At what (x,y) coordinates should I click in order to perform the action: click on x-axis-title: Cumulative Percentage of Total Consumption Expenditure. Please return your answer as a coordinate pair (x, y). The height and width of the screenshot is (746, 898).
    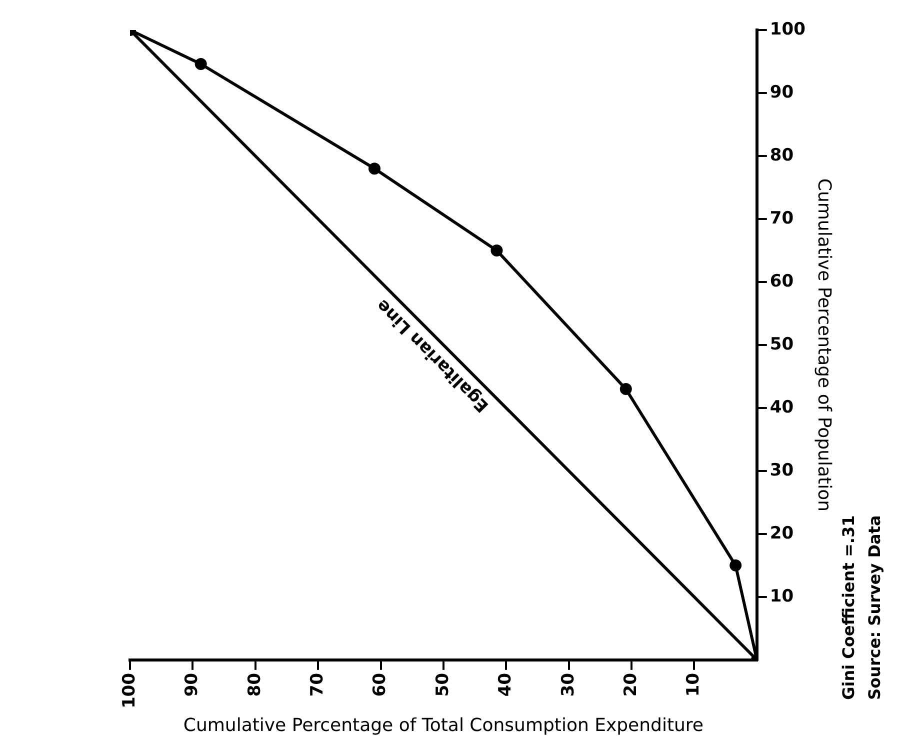
    Looking at the image, I should click on (443, 725).